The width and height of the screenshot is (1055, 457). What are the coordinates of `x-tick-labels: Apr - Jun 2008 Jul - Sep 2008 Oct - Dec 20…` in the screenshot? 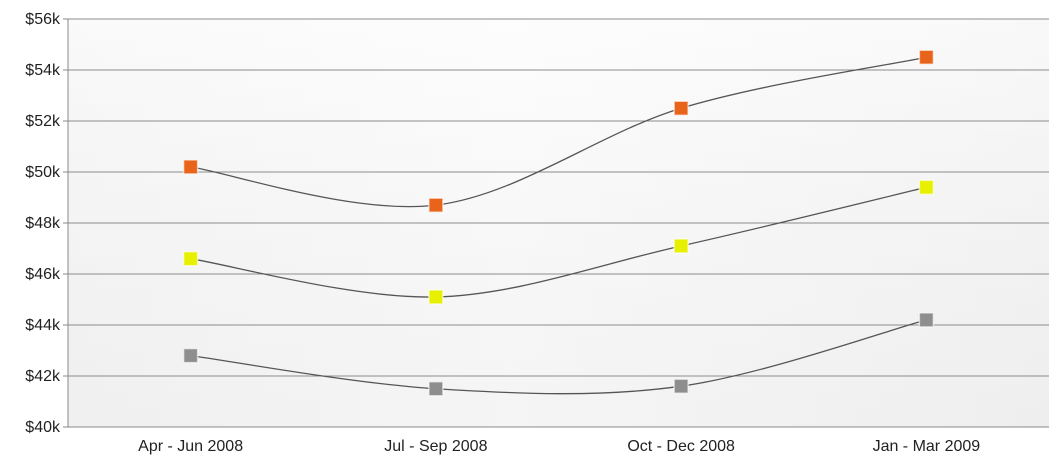 It's located at (559, 446).